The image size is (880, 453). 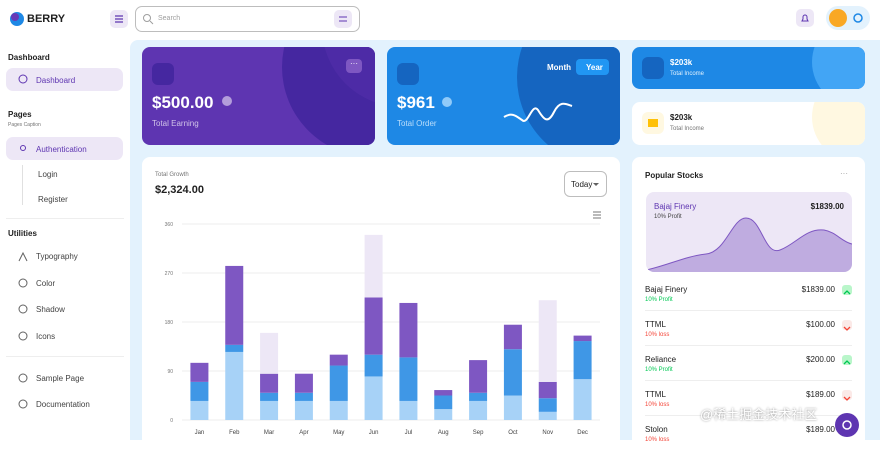 What do you see at coordinates (440, 20) in the screenshot?
I see `header: BERRY Search` at bounding box center [440, 20].